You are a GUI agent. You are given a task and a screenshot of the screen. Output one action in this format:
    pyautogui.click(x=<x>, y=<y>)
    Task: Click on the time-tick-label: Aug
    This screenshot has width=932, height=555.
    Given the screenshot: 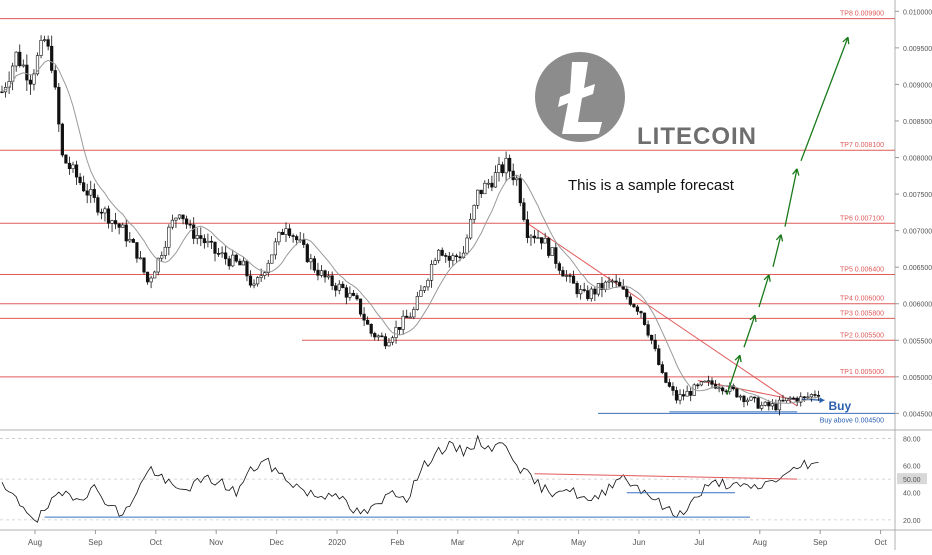 What is the action you would take?
    pyautogui.click(x=760, y=542)
    